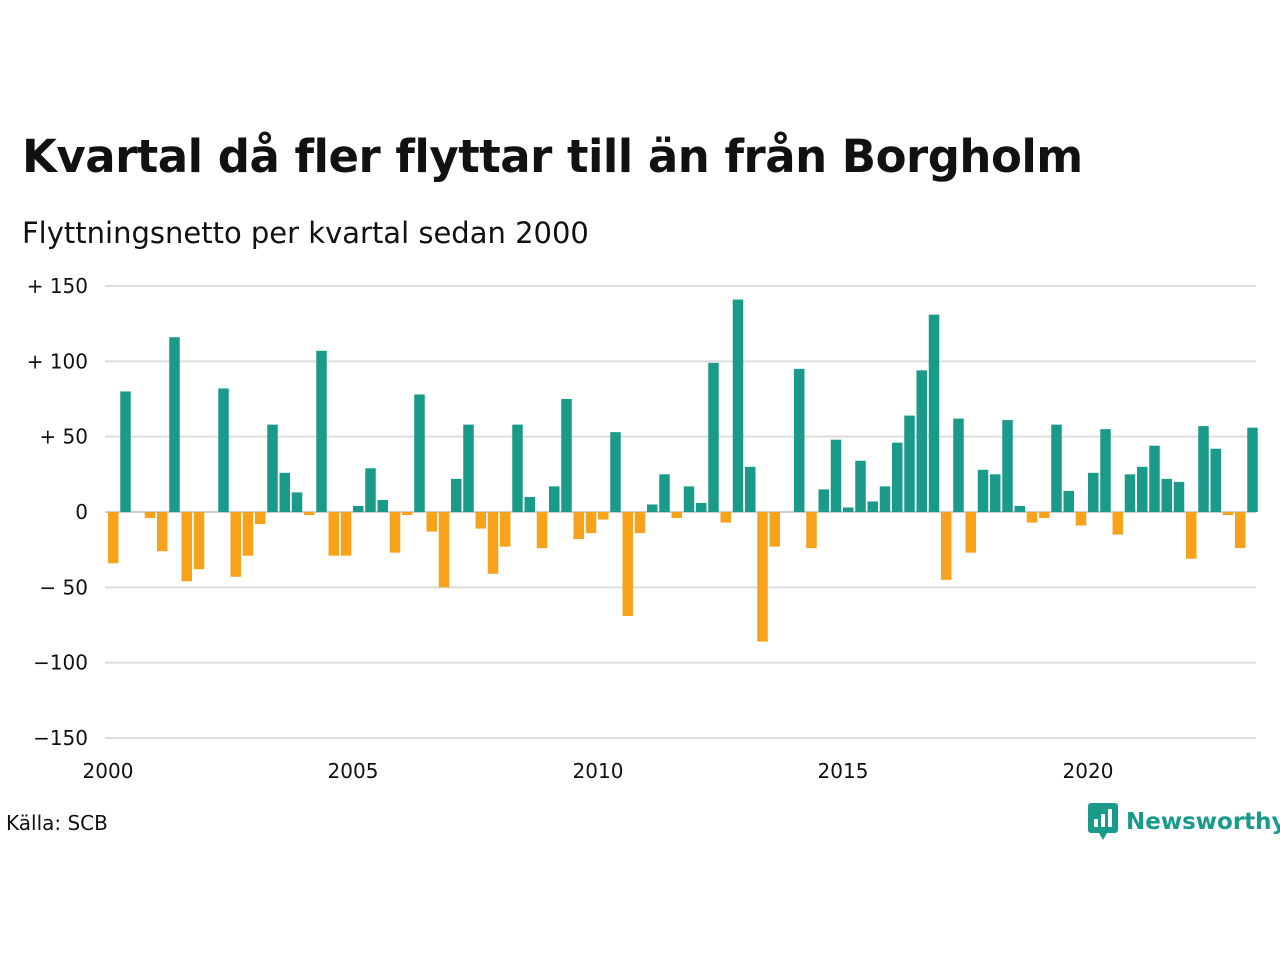 Image resolution: width=1280 pixels, height=960 pixels. What do you see at coordinates (81, 512) in the screenshot?
I see `y-tick-label: 0` at bounding box center [81, 512].